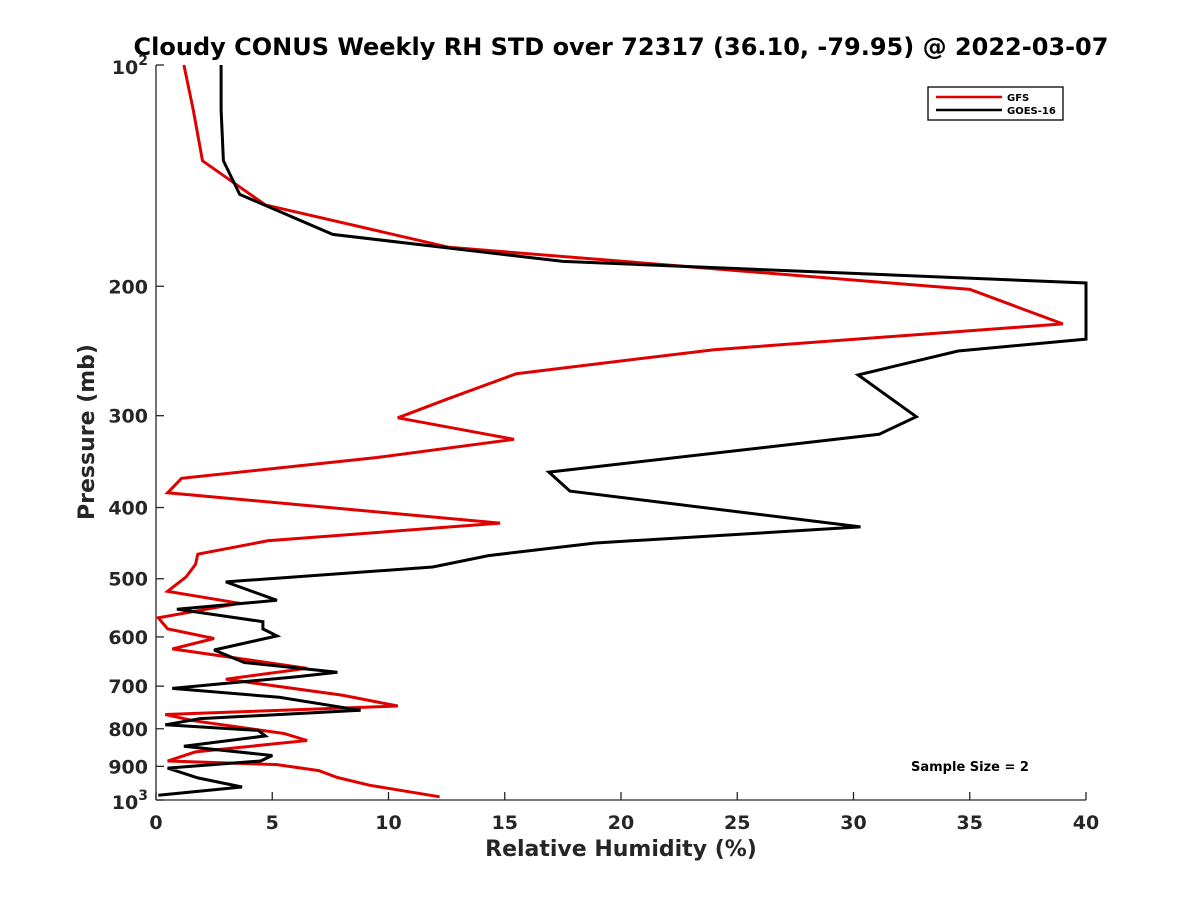 This screenshot has height=900, width=1200. What do you see at coordinates (621, 823) in the screenshot?
I see `x-tick-label: 20` at bounding box center [621, 823].